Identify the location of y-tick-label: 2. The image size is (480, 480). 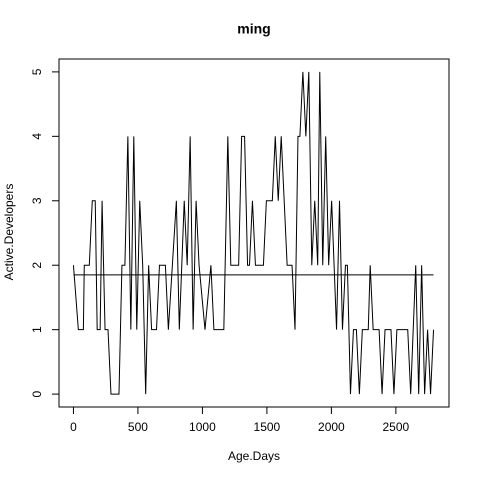
(37, 265).